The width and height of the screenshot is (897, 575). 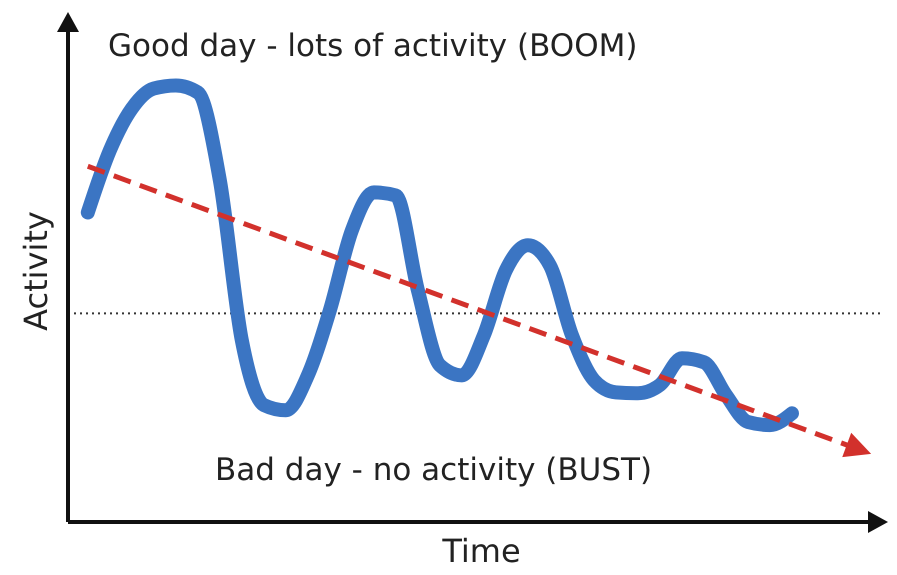 I want to click on x-axis-title: Time, so click(x=481, y=551).